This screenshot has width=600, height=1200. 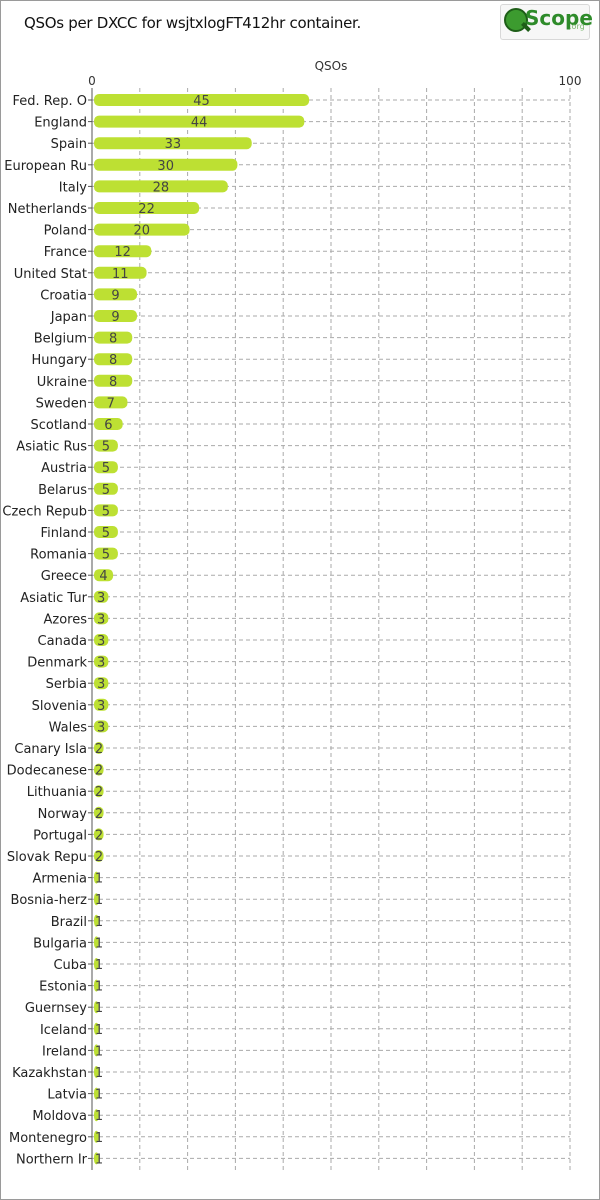 What do you see at coordinates (60, 339) in the screenshot?
I see `category-label: Belgium` at bounding box center [60, 339].